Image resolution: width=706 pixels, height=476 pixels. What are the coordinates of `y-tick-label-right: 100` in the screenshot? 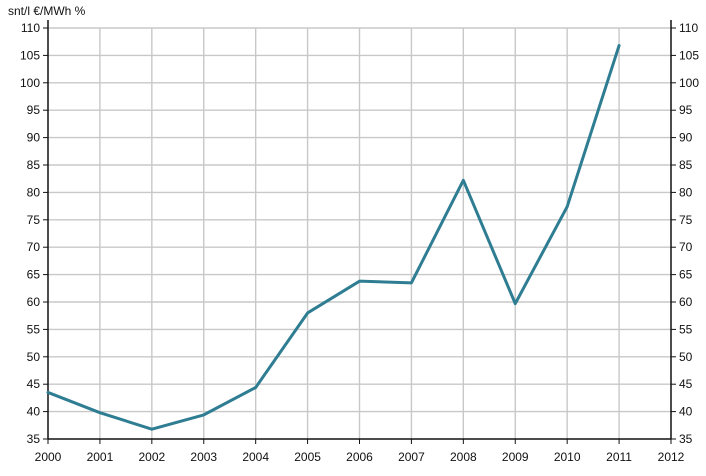 It's located at (689, 83).